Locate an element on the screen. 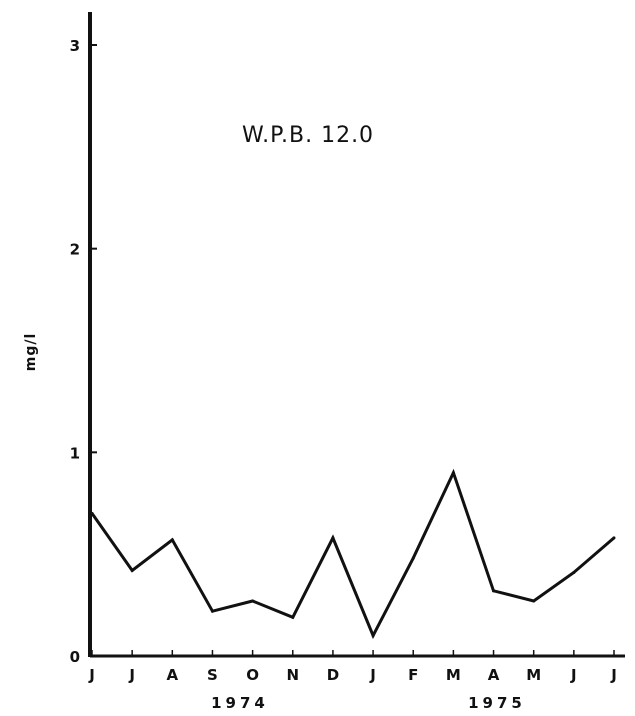 This screenshot has width=635, height=716. y-ticks: 0 1 2 3 is located at coordinates (83, 351).